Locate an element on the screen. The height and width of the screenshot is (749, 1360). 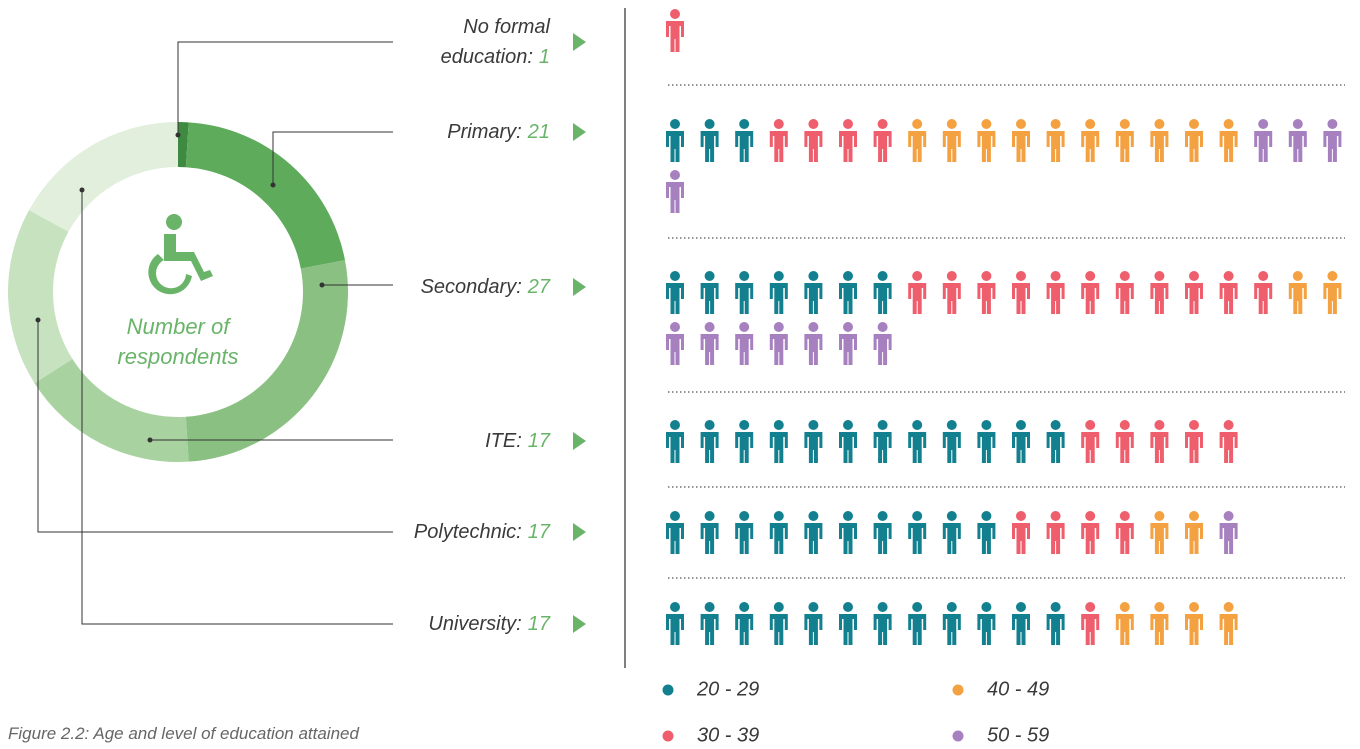
legend-label: 30 - 39 is located at coordinates (728, 735).